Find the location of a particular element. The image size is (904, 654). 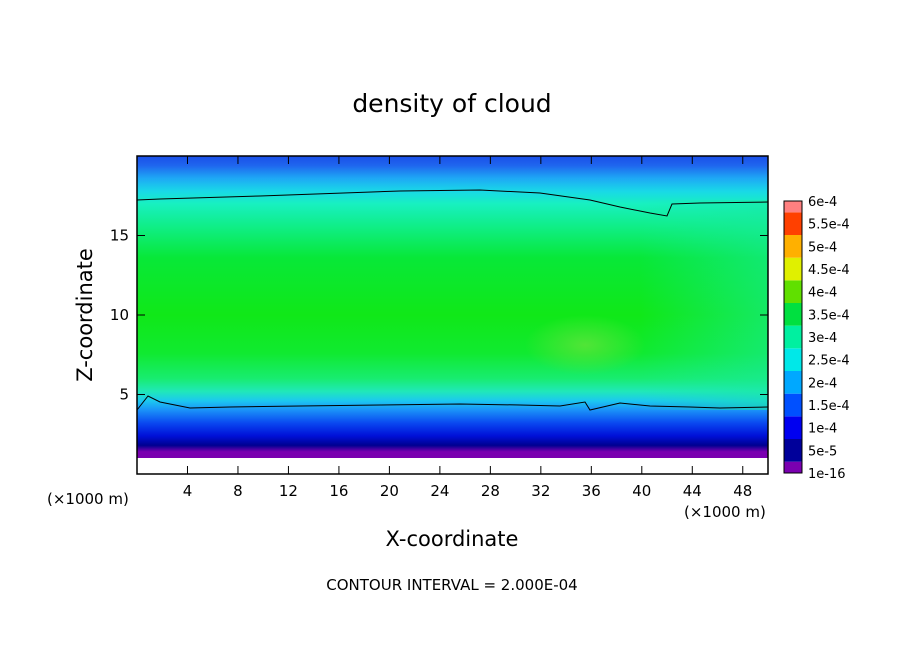

colorbar-frame is located at coordinates (793, 337).